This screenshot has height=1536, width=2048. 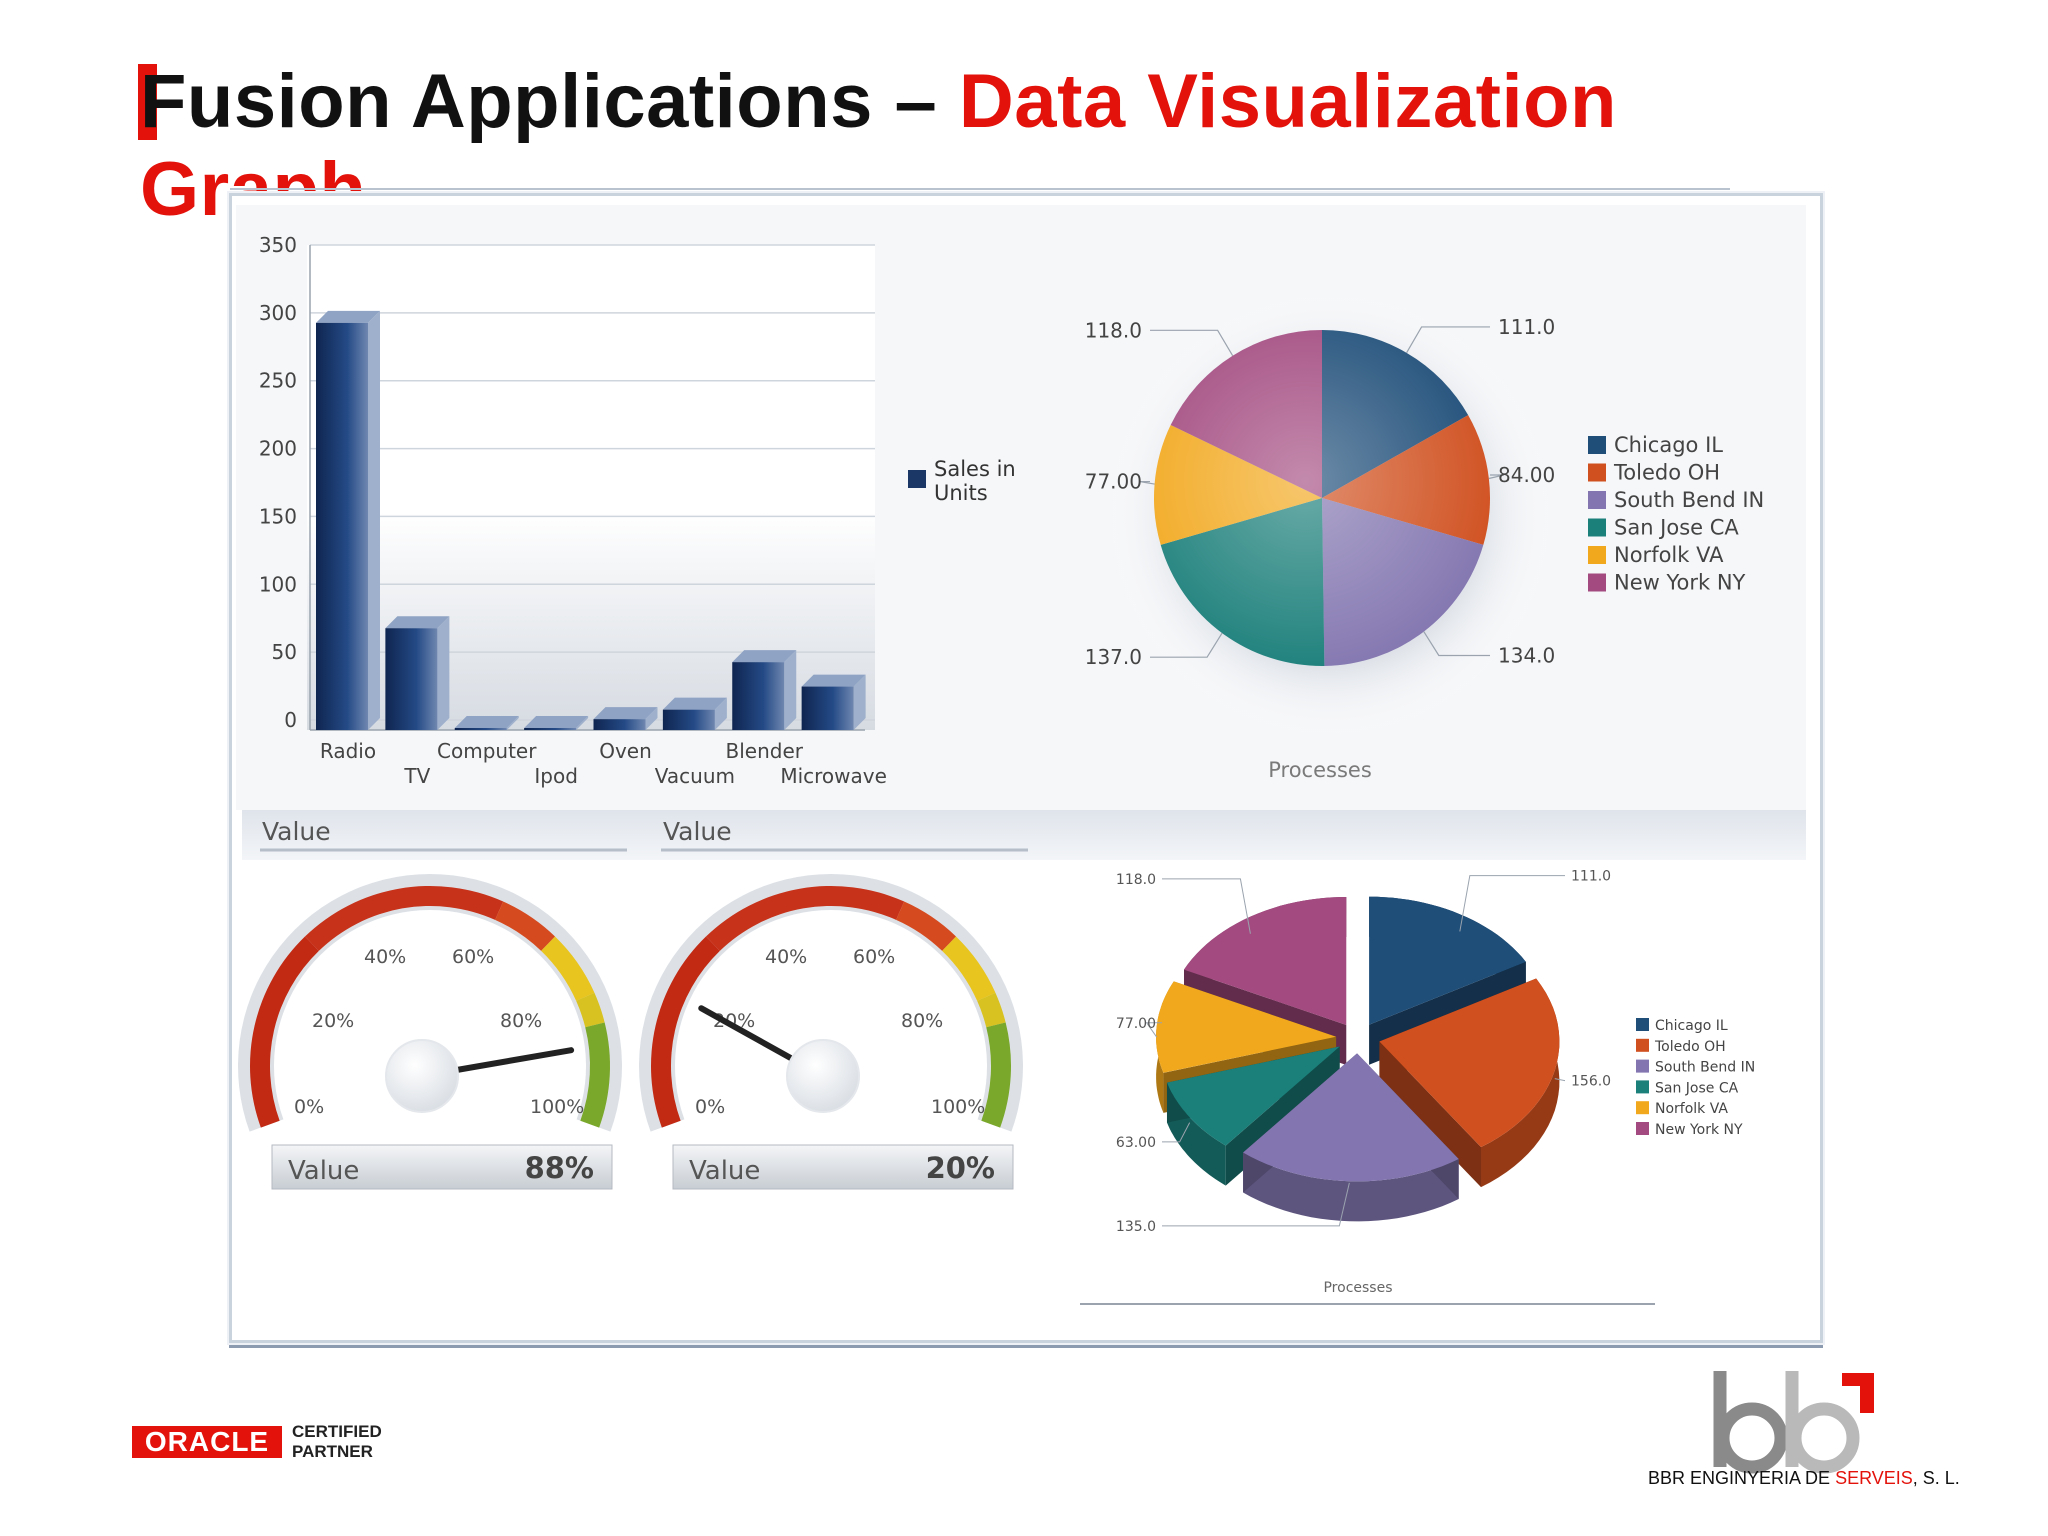 What do you see at coordinates (1874, 1478) in the screenshot?
I see `company-name-part2: SERVEIS` at bounding box center [1874, 1478].